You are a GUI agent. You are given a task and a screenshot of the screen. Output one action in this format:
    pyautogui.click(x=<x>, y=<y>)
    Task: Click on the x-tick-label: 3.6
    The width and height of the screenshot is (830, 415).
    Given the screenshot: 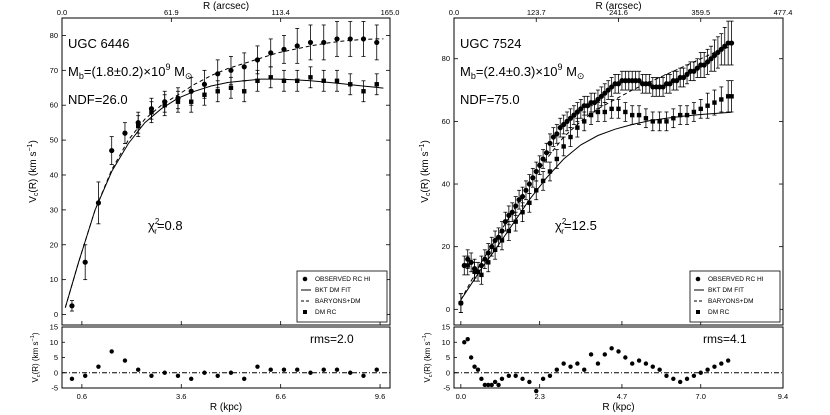 What is the action you would take?
    pyautogui.click(x=181, y=396)
    